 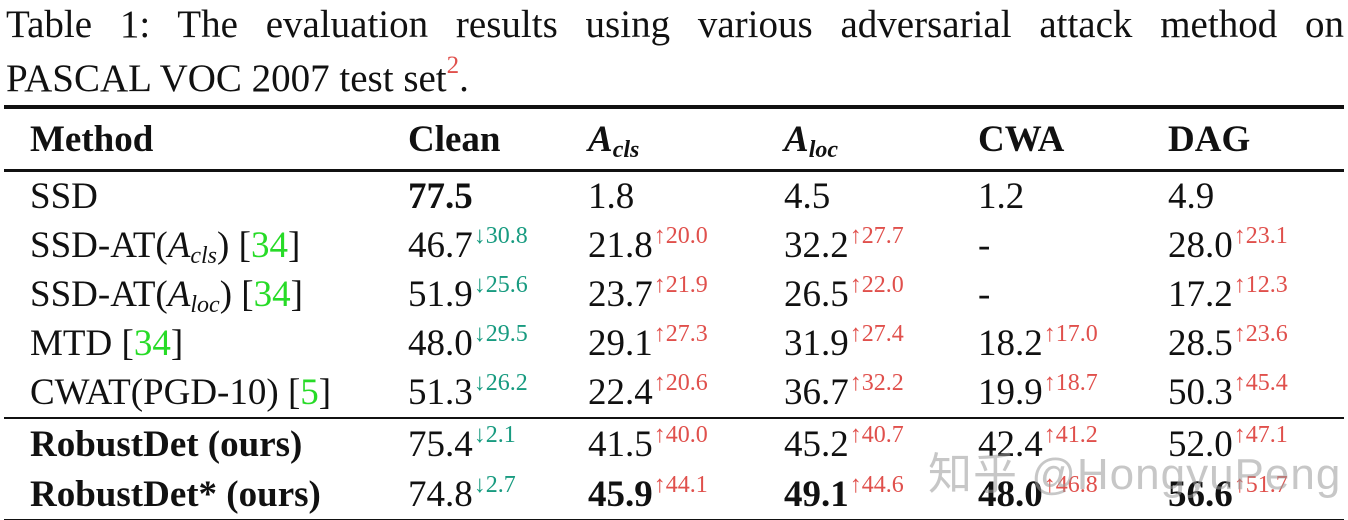 I want to click on delta-down-annotation: ↓30.8, so click(x=500, y=236).